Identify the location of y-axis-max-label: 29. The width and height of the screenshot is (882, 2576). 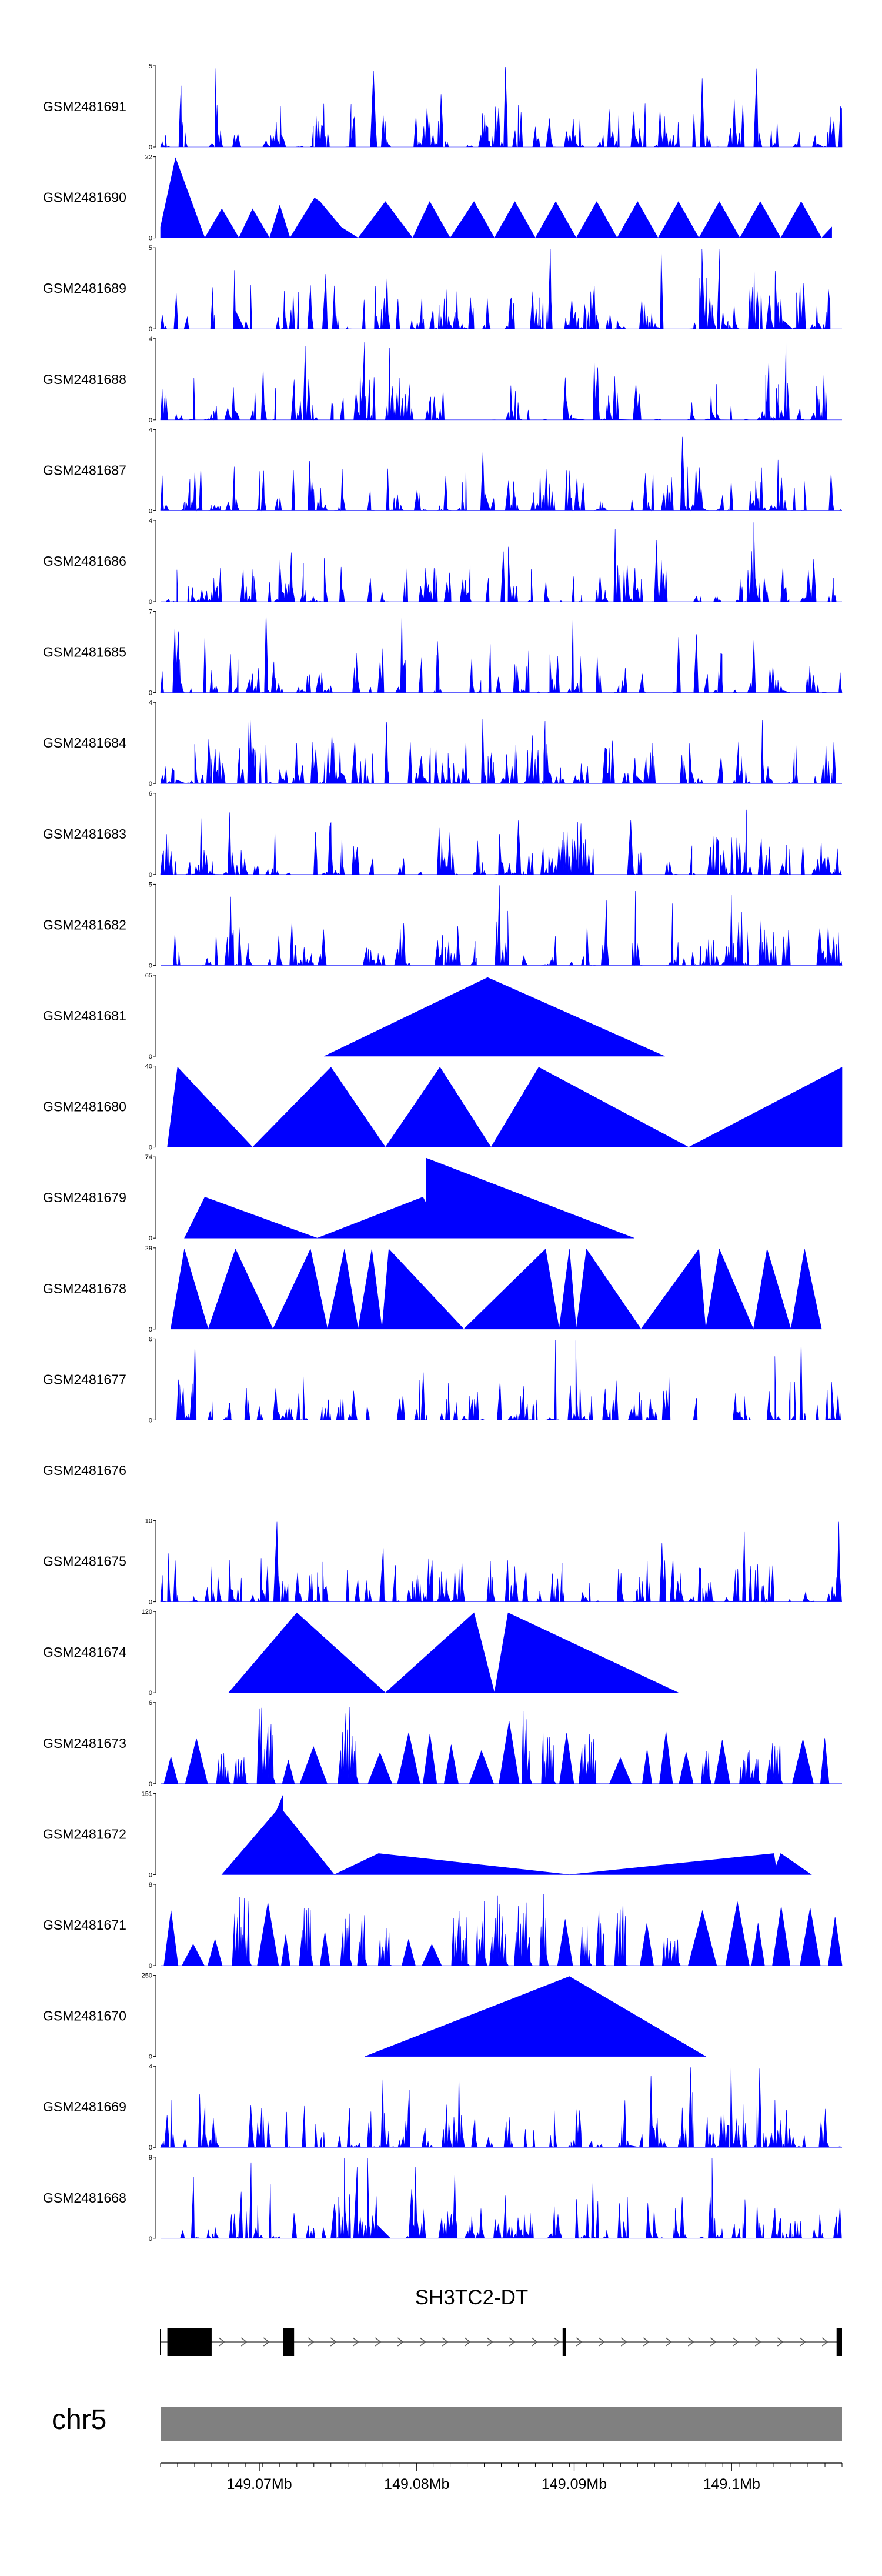
(148, 1248).